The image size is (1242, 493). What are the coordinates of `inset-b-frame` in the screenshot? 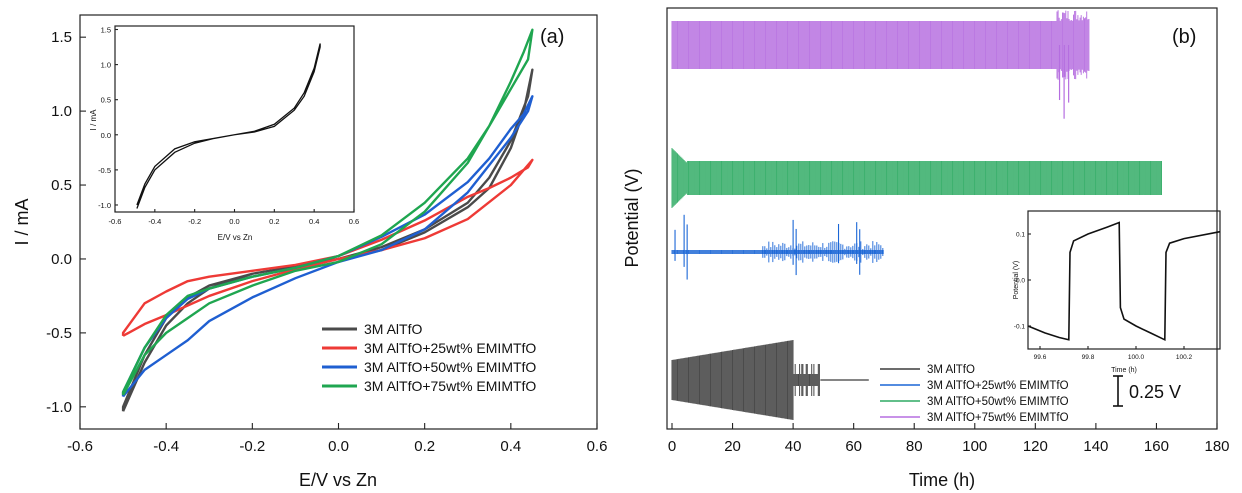 It's located at (1124, 280).